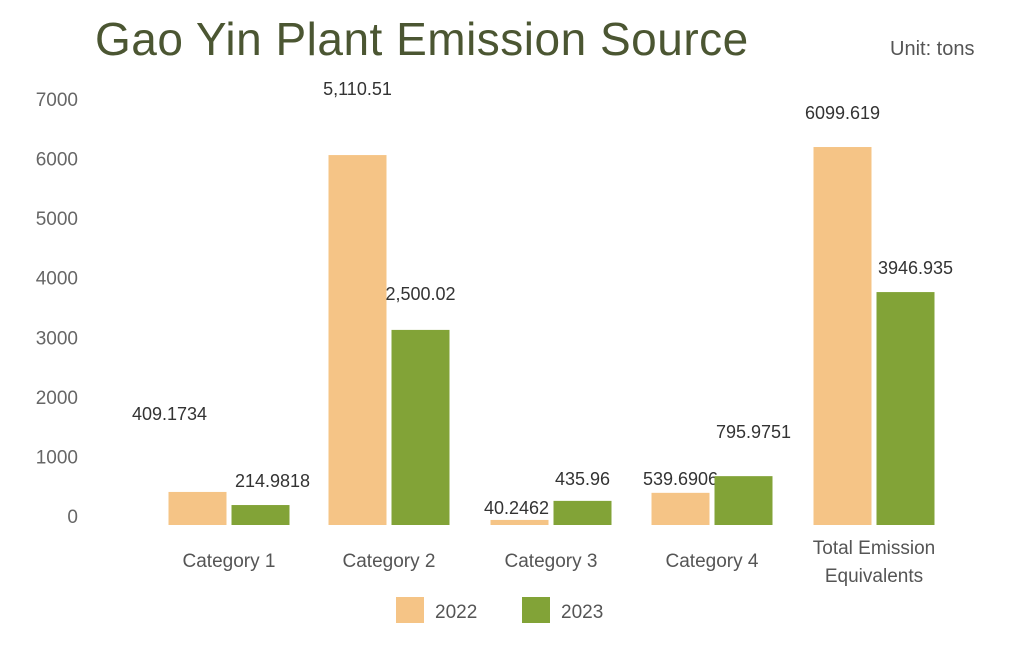 The width and height of the screenshot is (1024, 650). I want to click on unit-label: Unit: tons, so click(932, 49).